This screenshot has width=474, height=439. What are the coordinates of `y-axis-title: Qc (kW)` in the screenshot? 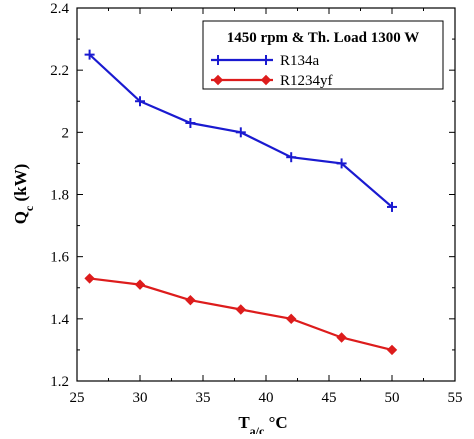 It's located at (23, 194).